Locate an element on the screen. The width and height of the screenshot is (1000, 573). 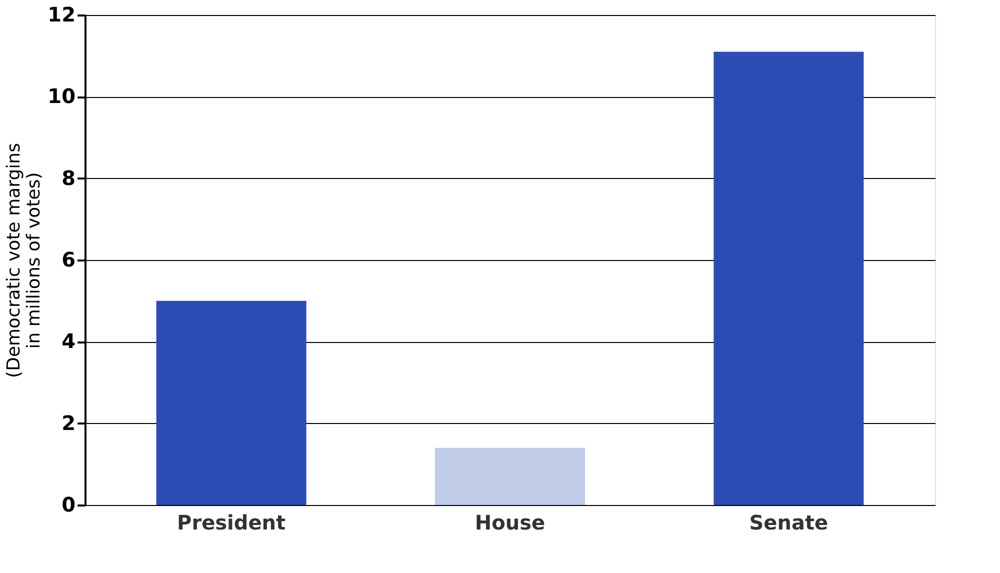
x-tick-label: House is located at coordinates (510, 522).